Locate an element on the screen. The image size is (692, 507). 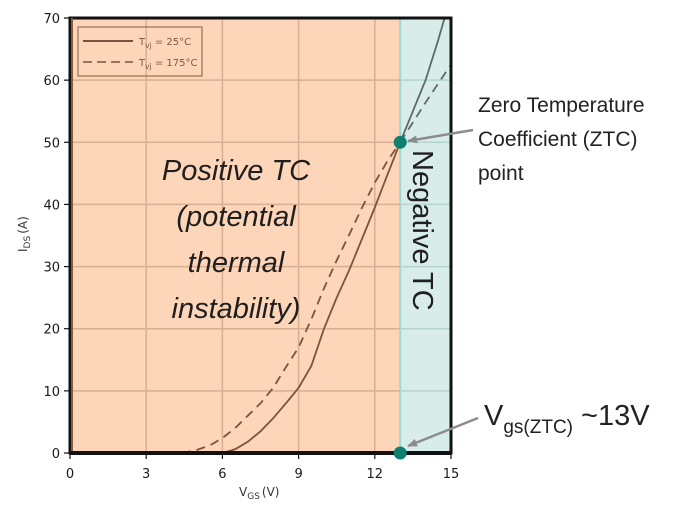
y-tick-label: 0 is located at coordinates (56, 454).